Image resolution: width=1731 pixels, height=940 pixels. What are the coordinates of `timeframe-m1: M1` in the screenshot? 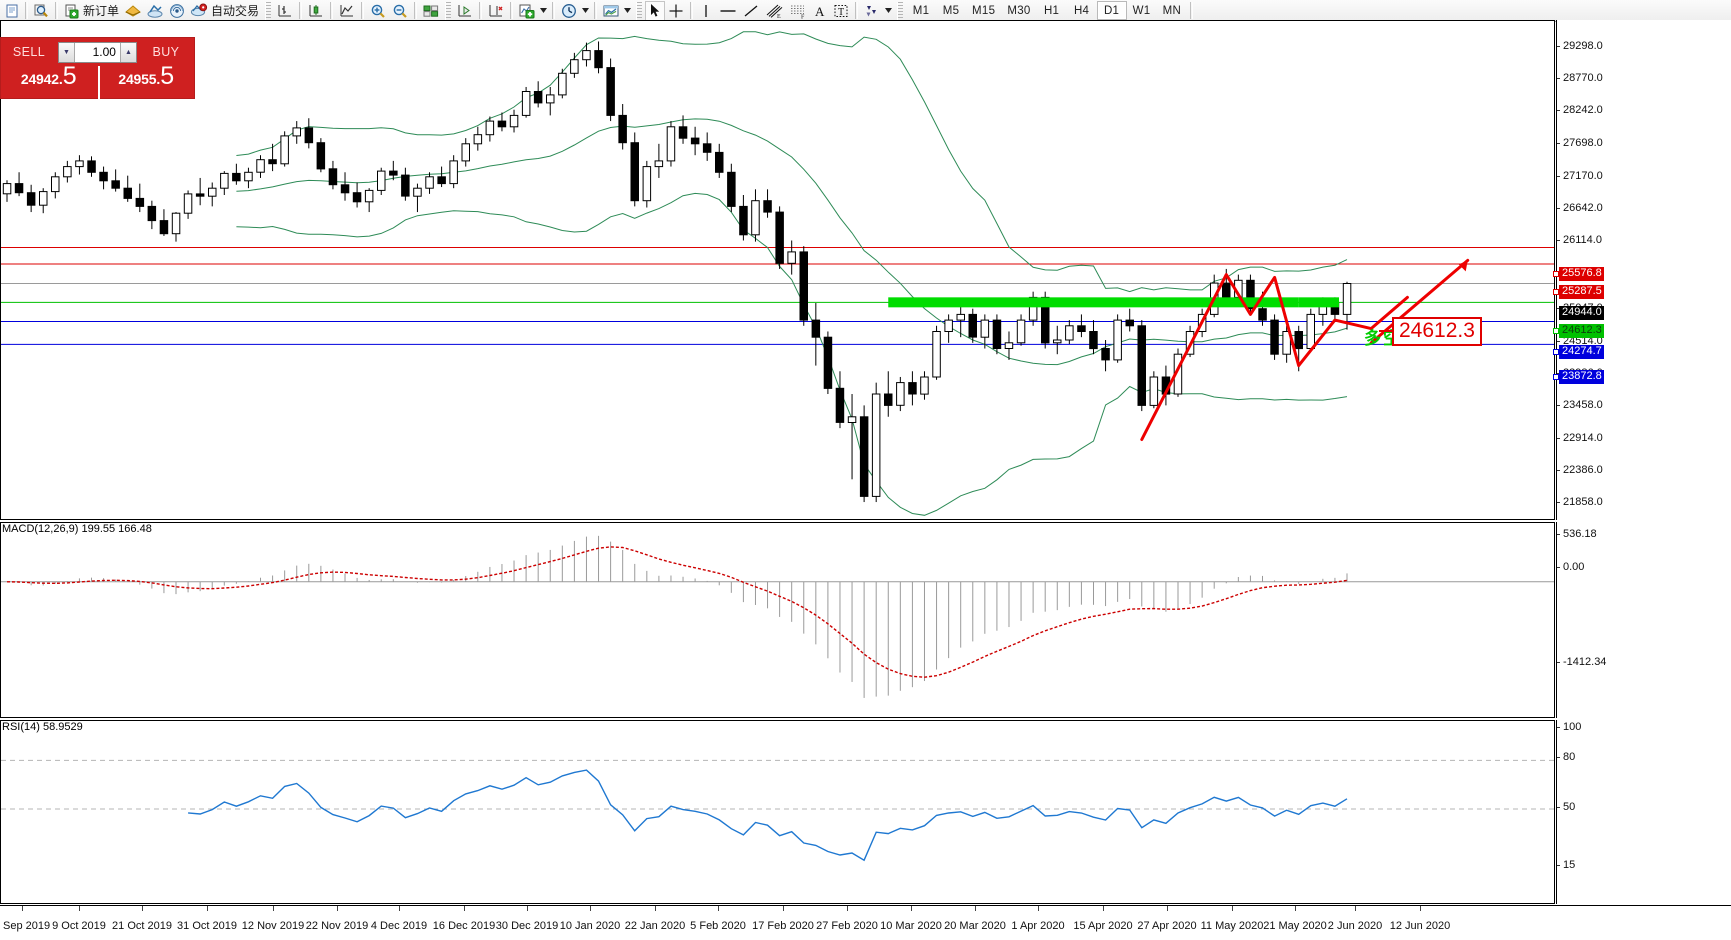 It's located at (921, 10).